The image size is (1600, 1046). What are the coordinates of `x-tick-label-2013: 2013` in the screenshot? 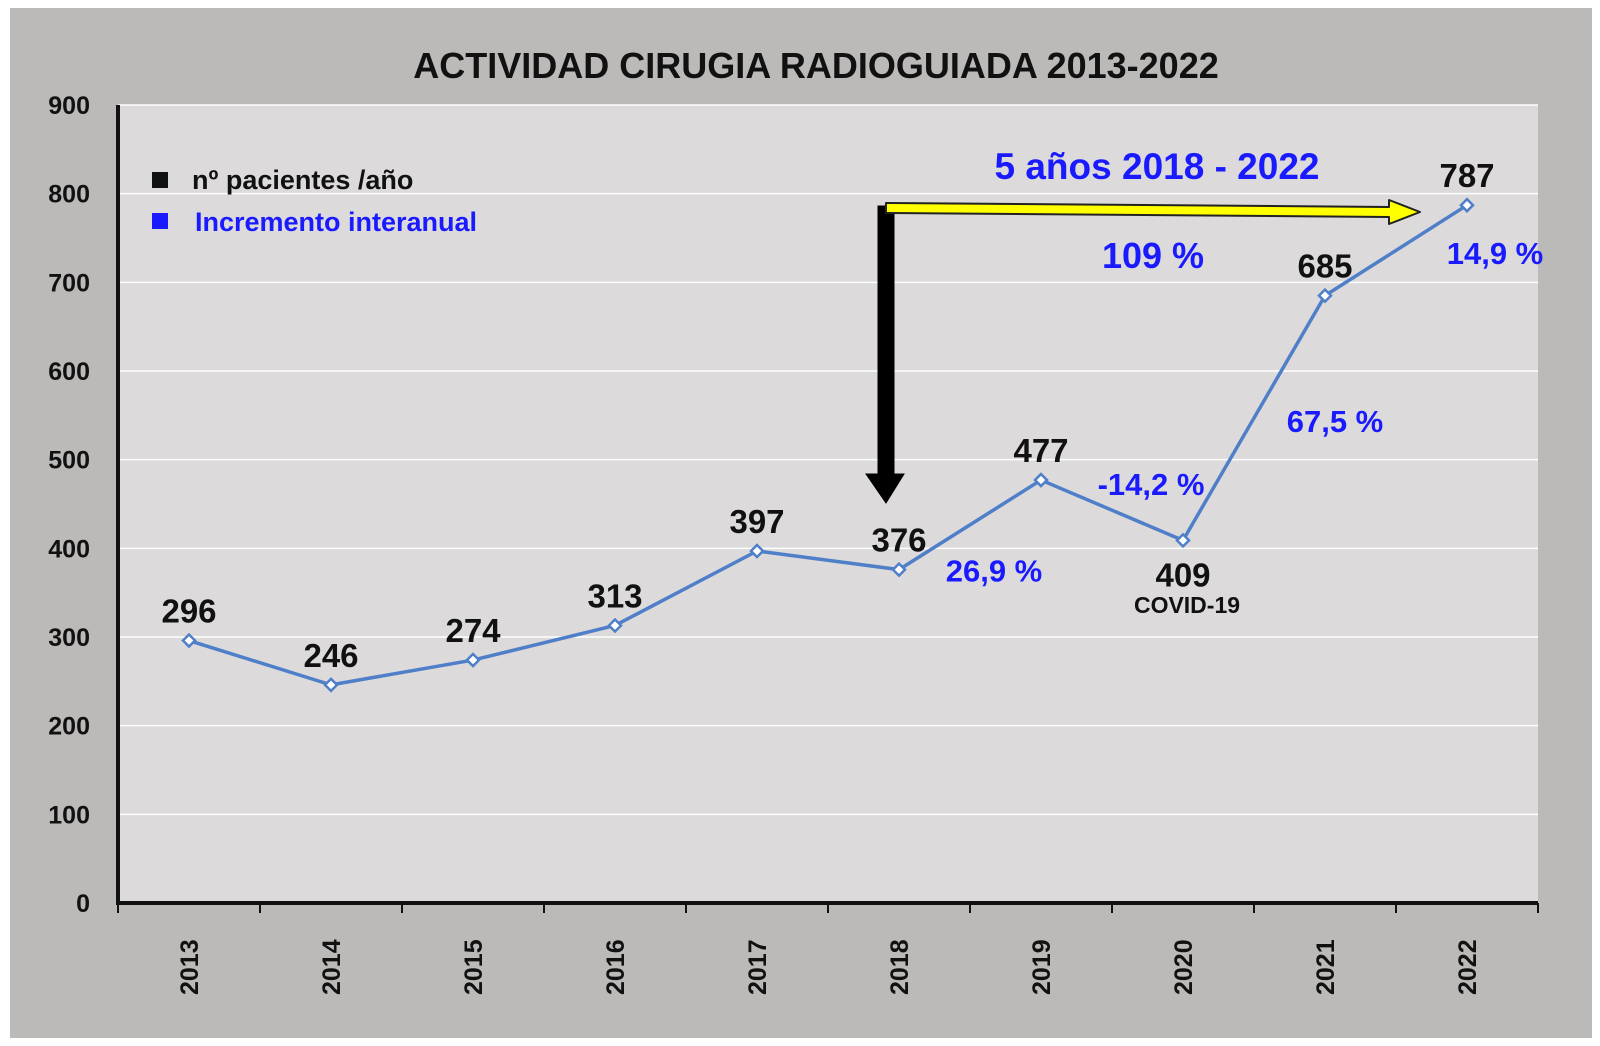 It's located at (190, 967).